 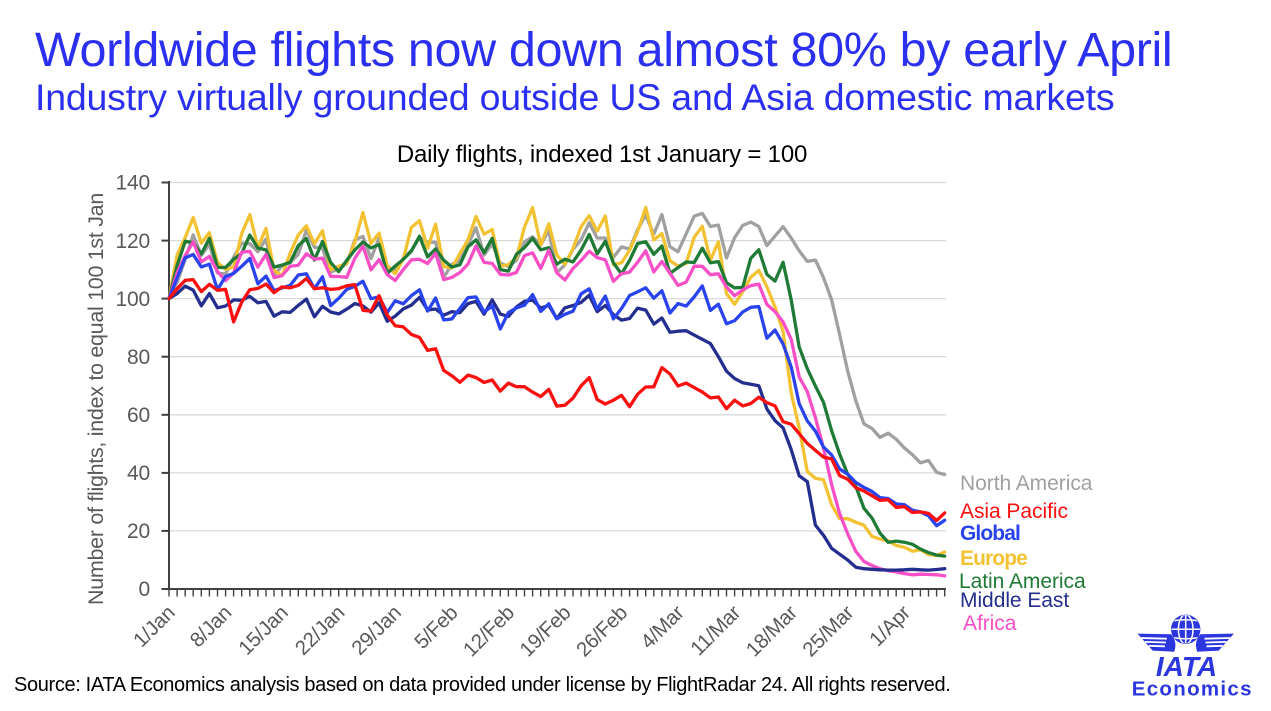 I want to click on svg-text: North America, so click(x=1026, y=483).